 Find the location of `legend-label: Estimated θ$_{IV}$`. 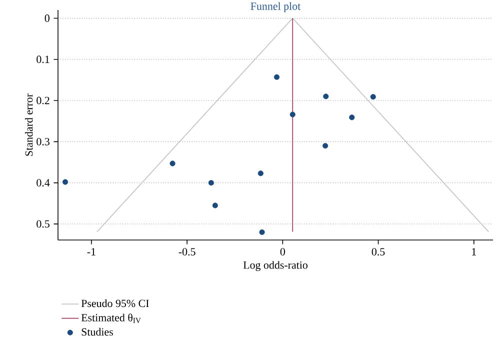

legend-label: Estimated θ$_{IV}$ is located at coordinates (111, 319).